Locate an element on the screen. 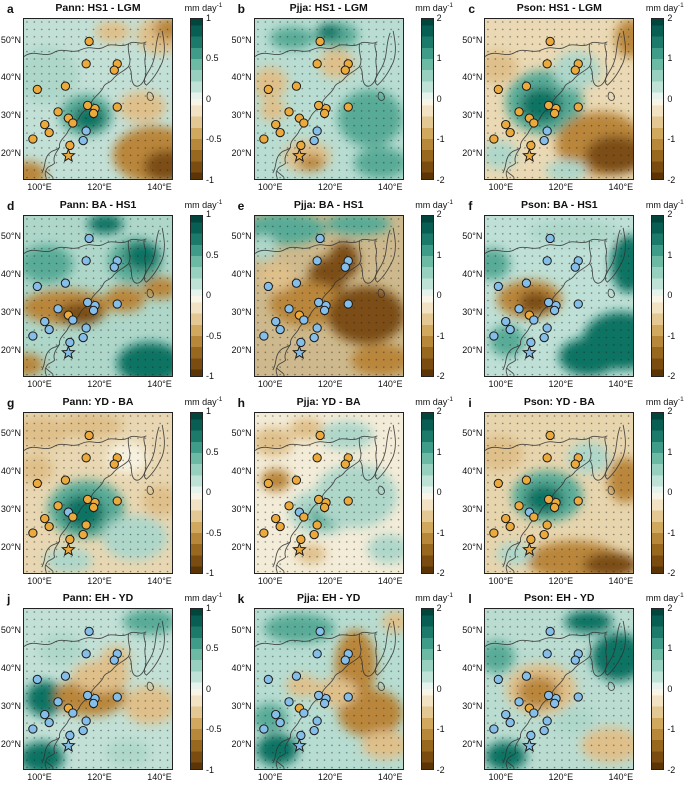 The width and height of the screenshot is (692, 787). panel-title: Pann: BA - HS1 is located at coordinates (98, 204).